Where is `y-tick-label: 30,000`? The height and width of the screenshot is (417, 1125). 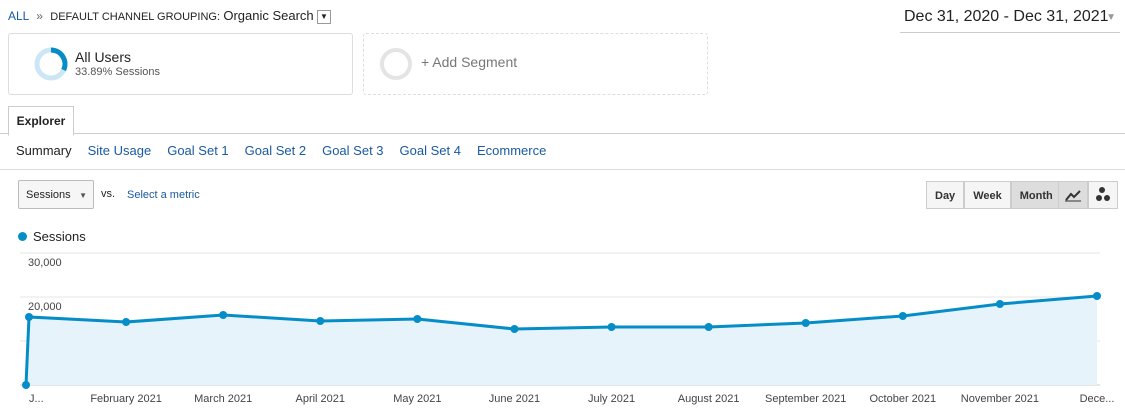
y-tick-label: 30,000 is located at coordinates (45, 263).